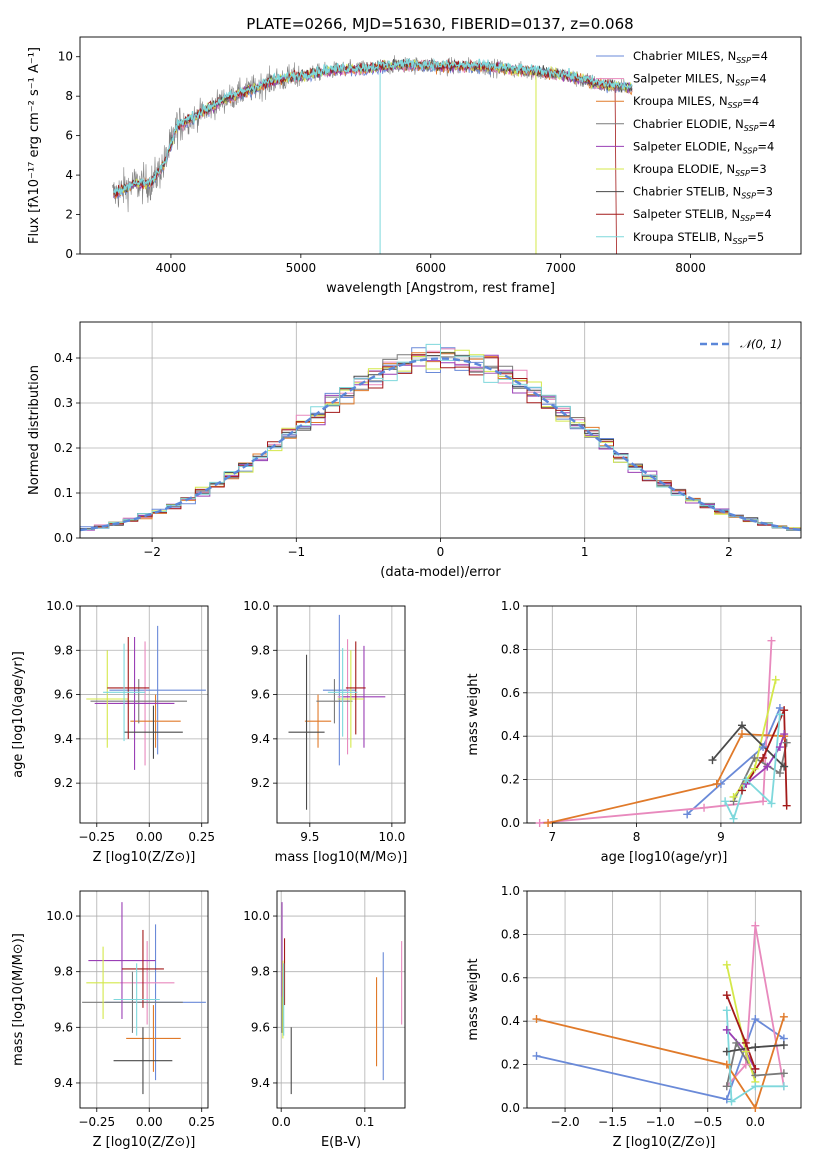 Image resolution: width=819 pixels, height=1170 pixels. I want to click on y-tick-label: 9.6, so click(260, 695).